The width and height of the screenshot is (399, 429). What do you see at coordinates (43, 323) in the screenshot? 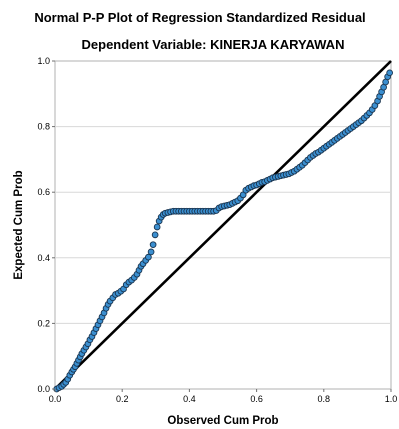
I see `y-tick-label: 0.2` at bounding box center [43, 323].